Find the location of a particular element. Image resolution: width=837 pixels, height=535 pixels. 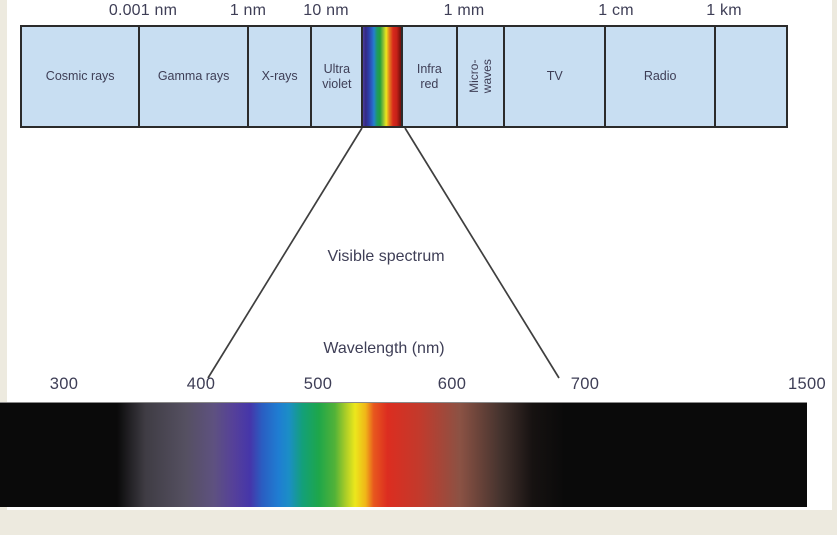

band-infrared: Infra red is located at coordinates (430, 76).